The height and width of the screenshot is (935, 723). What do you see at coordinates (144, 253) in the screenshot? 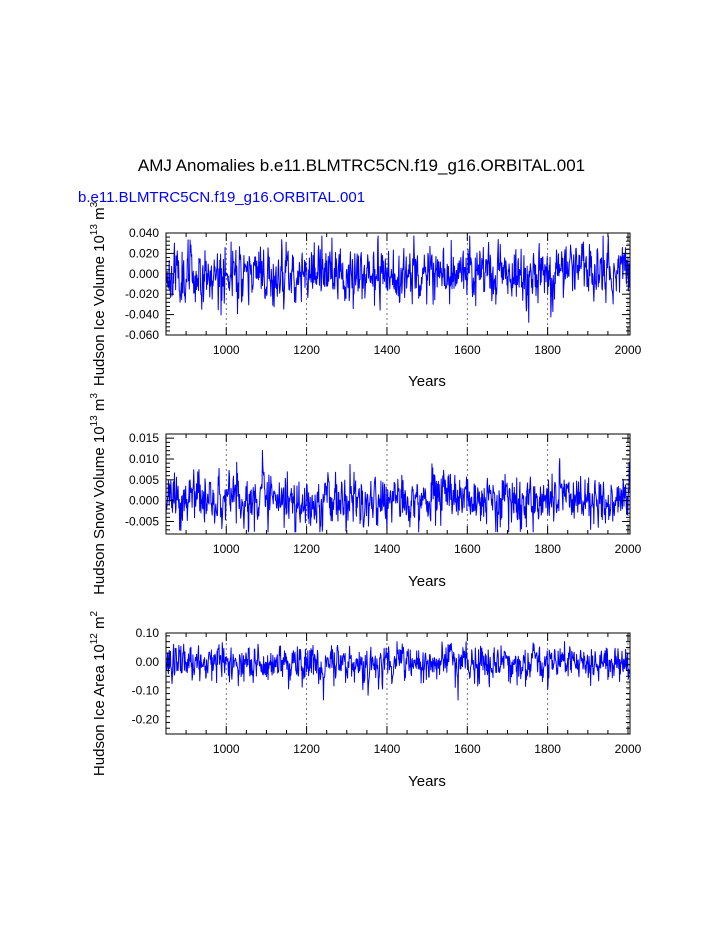
I see `y-tick-label: 0.020` at bounding box center [144, 253].